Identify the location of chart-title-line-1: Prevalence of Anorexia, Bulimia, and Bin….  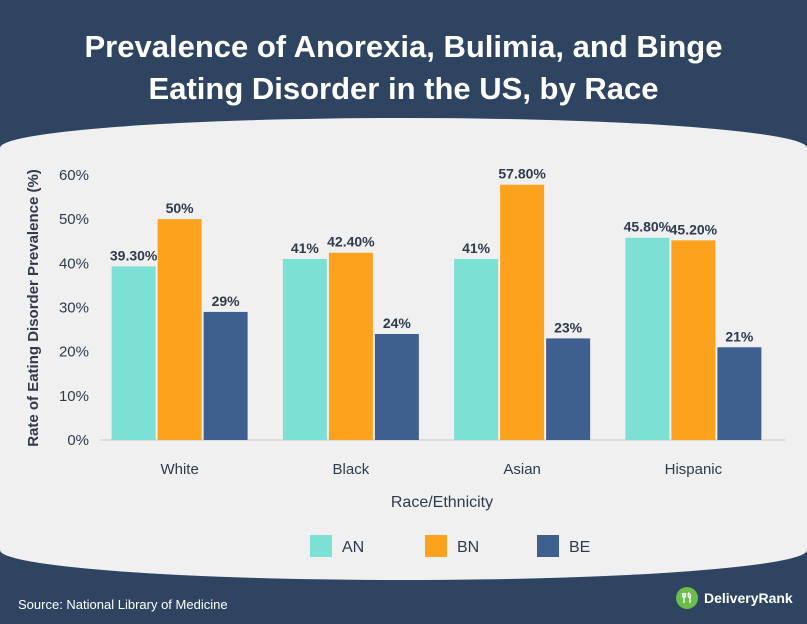
(403, 46).